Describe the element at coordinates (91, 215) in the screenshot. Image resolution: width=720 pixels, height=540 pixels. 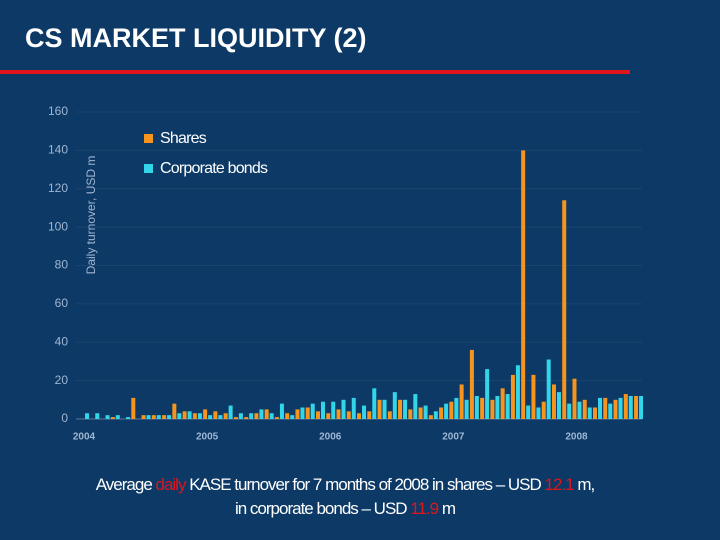
I see `y-axis-label: Daily turnover, USD m` at that location.